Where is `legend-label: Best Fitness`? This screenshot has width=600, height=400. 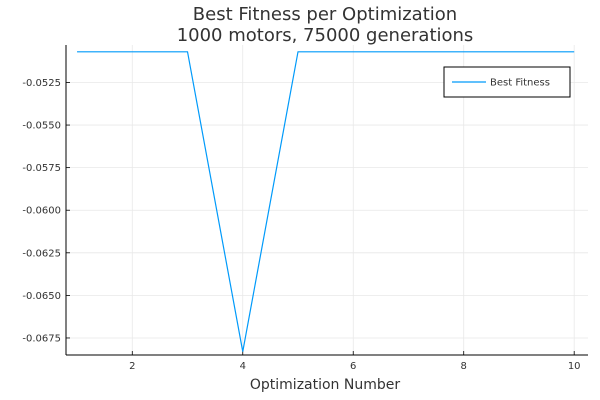 legend-label: Best Fitness is located at coordinates (520, 83).